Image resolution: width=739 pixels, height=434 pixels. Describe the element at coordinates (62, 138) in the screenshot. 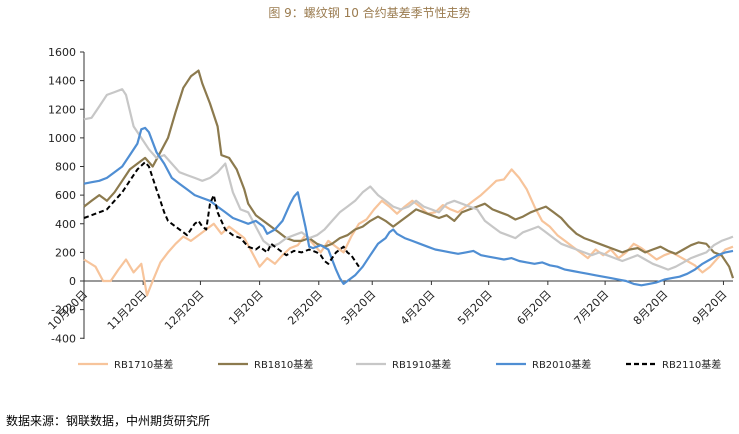

I see `y-tick-label: 1000` at that location.